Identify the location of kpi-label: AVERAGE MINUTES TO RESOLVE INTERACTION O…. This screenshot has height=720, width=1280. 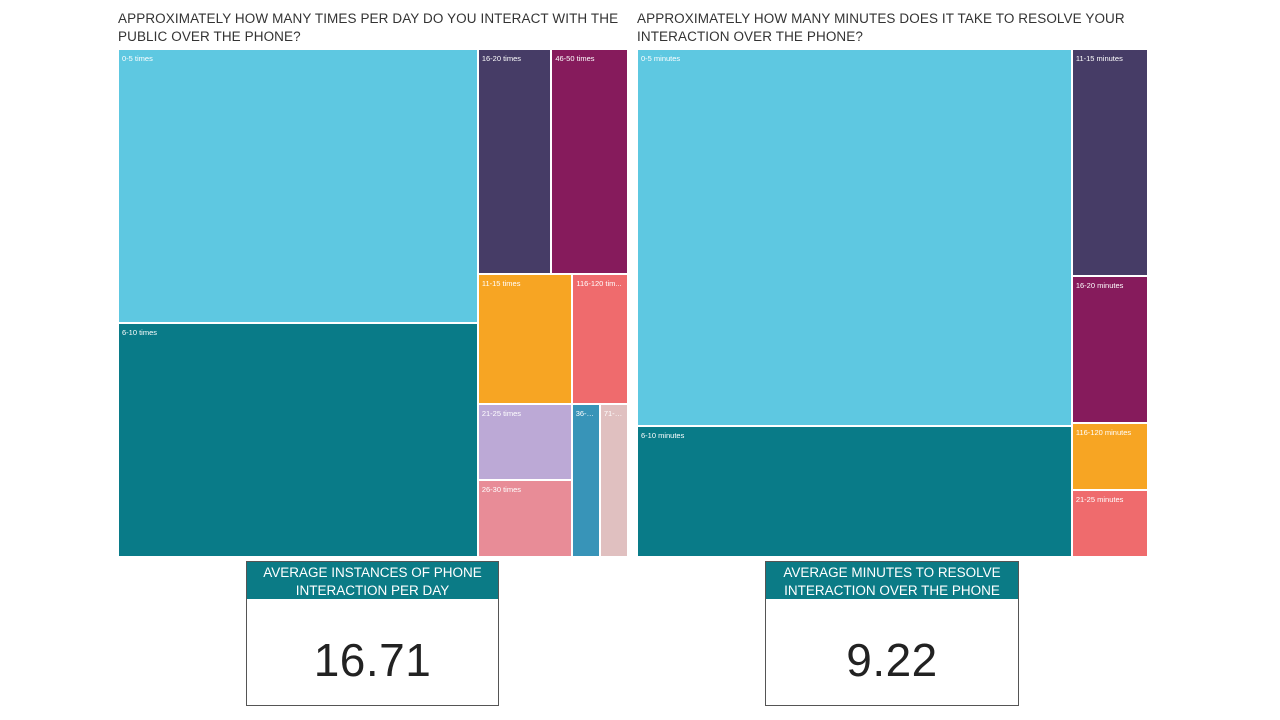
(892, 580).